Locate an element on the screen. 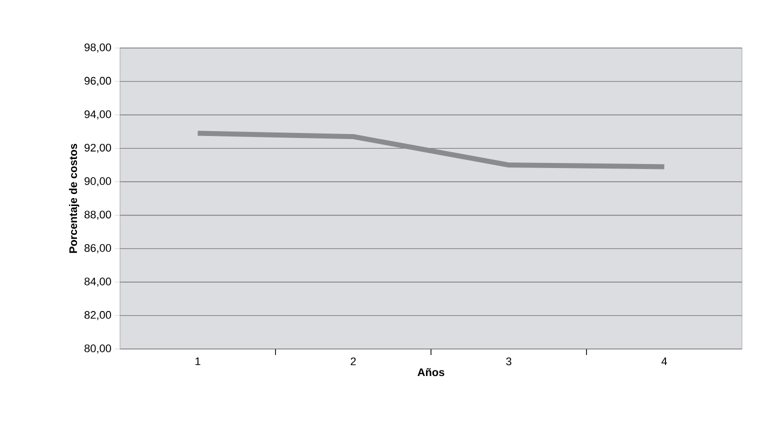  y-tick-label: 82,00 is located at coordinates (98, 315).